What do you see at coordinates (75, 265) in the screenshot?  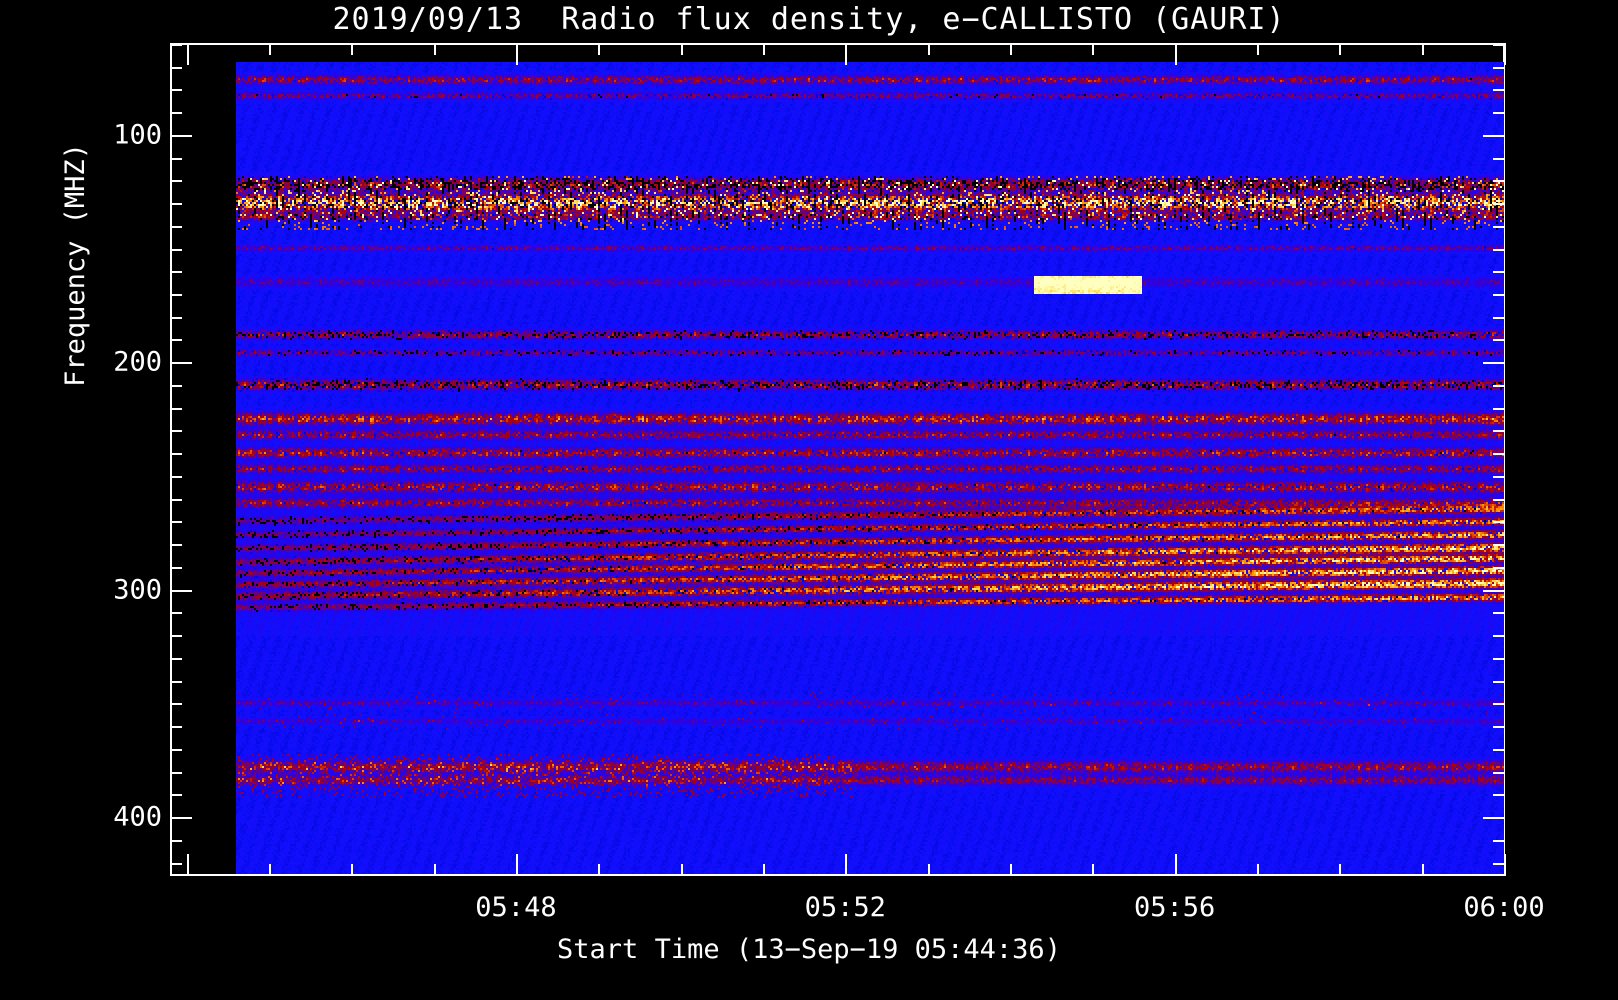 I see `y-axis-title: Frequency (MHZ)` at bounding box center [75, 265].